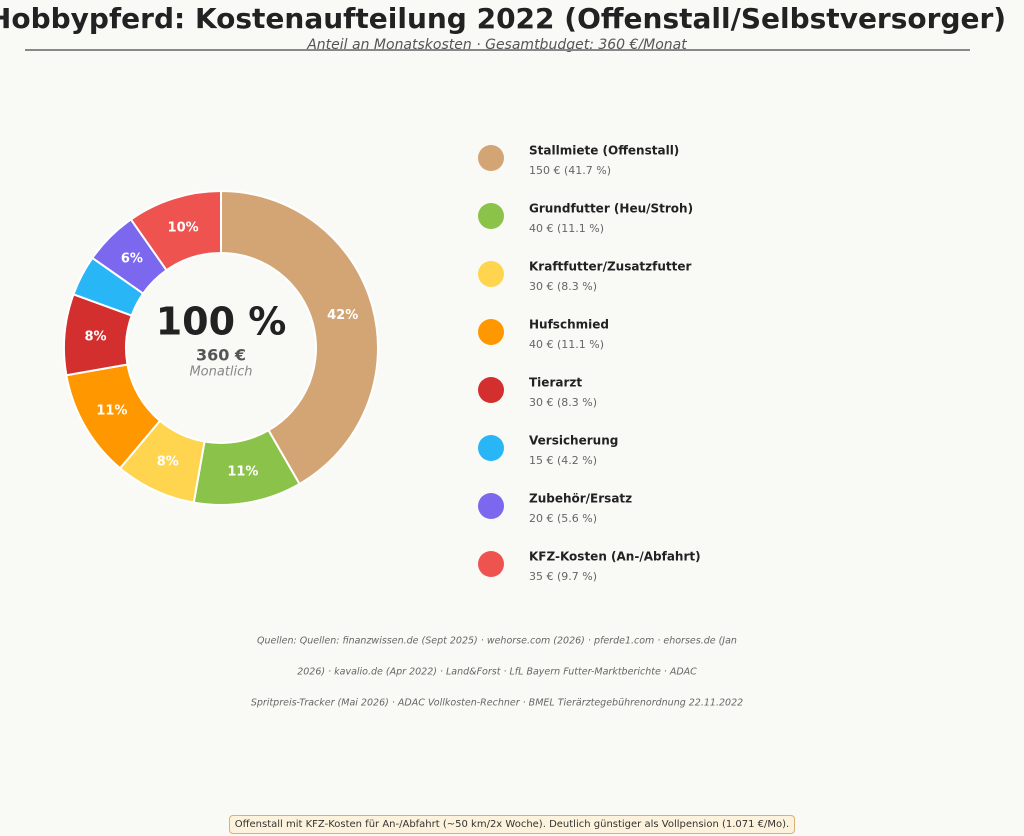 This screenshot has height=836, width=1024. I want to click on legend-label: KFZ-Kosten (An-/Abfahrt), so click(615, 557).